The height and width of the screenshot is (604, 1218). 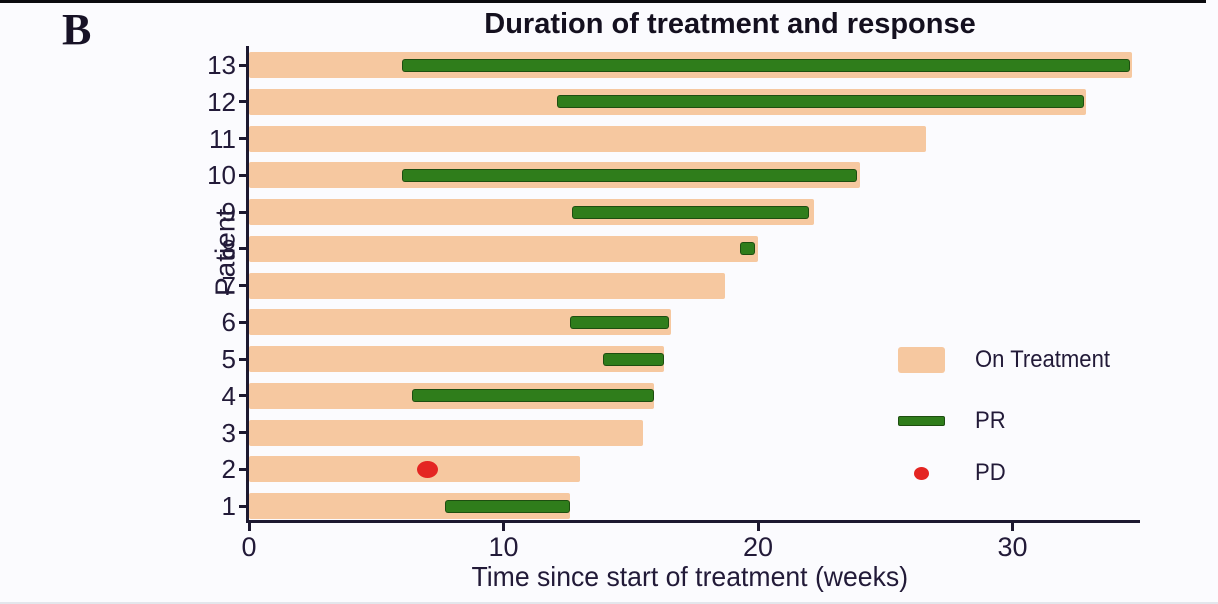 What do you see at coordinates (690, 576) in the screenshot?
I see `x-axis-title: Time since start of treatment (weeks)` at bounding box center [690, 576].